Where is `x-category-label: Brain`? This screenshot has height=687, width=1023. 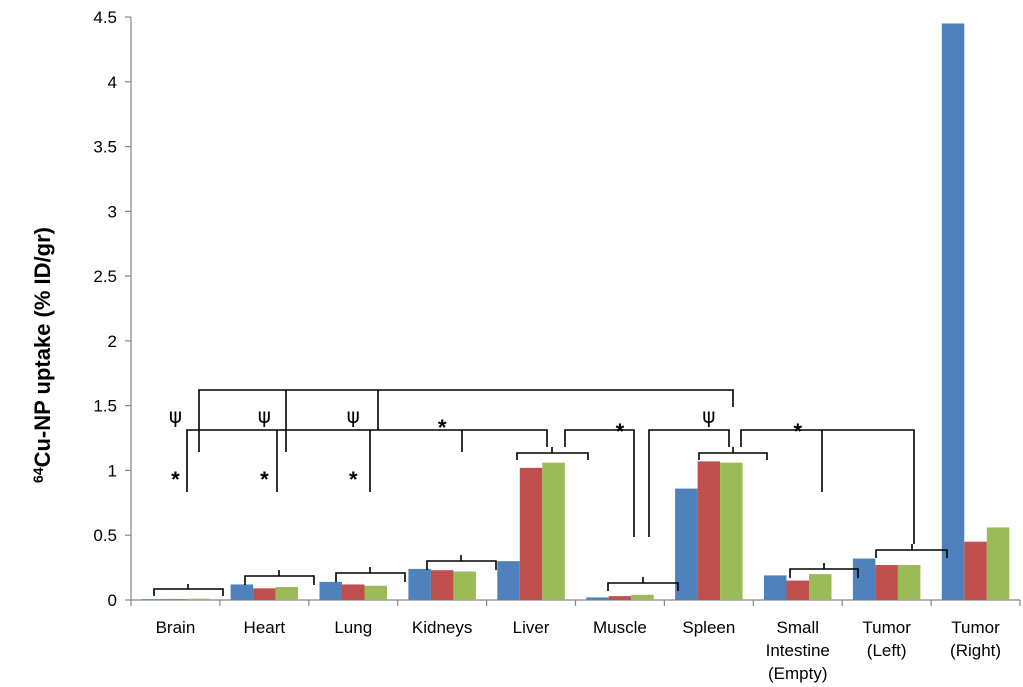 x-category-label: Brain is located at coordinates (176, 627).